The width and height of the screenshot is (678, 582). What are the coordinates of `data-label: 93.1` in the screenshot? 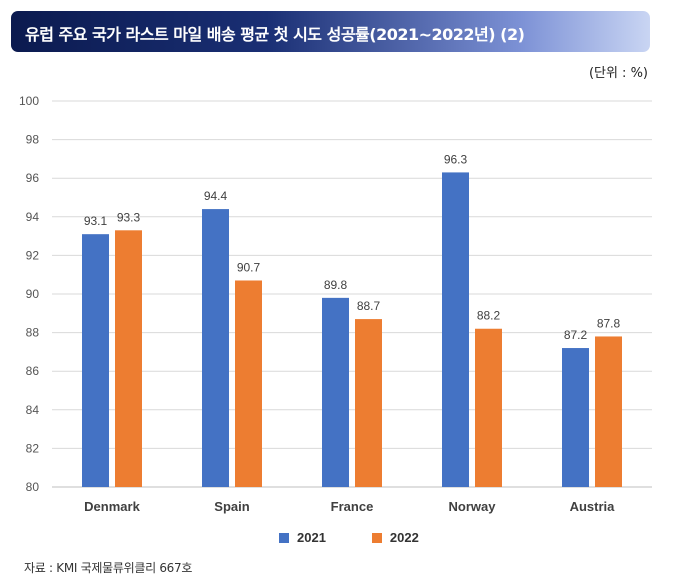 It's located at (96, 221).